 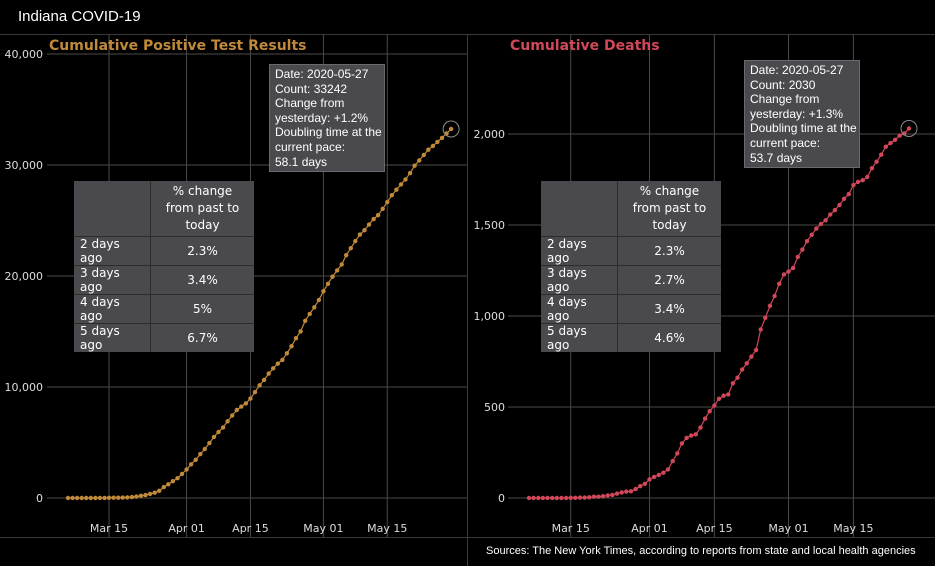 I want to click on x-tick-label: Apr 01, so click(x=649, y=528).